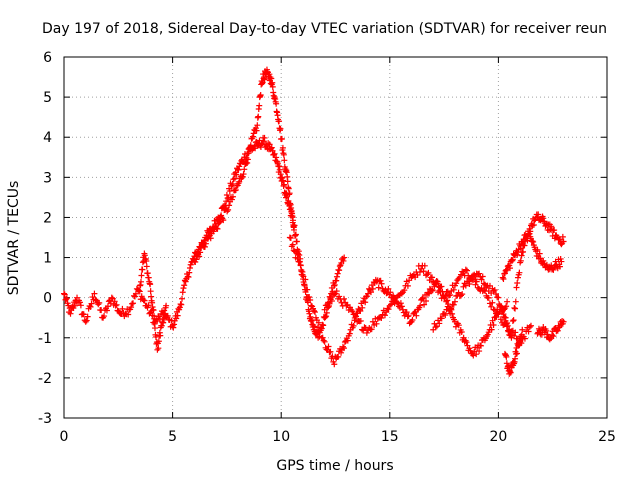  Describe the element at coordinates (14, 238) in the screenshot. I see `y-axis-label: SDTVAR / TECUs` at that location.